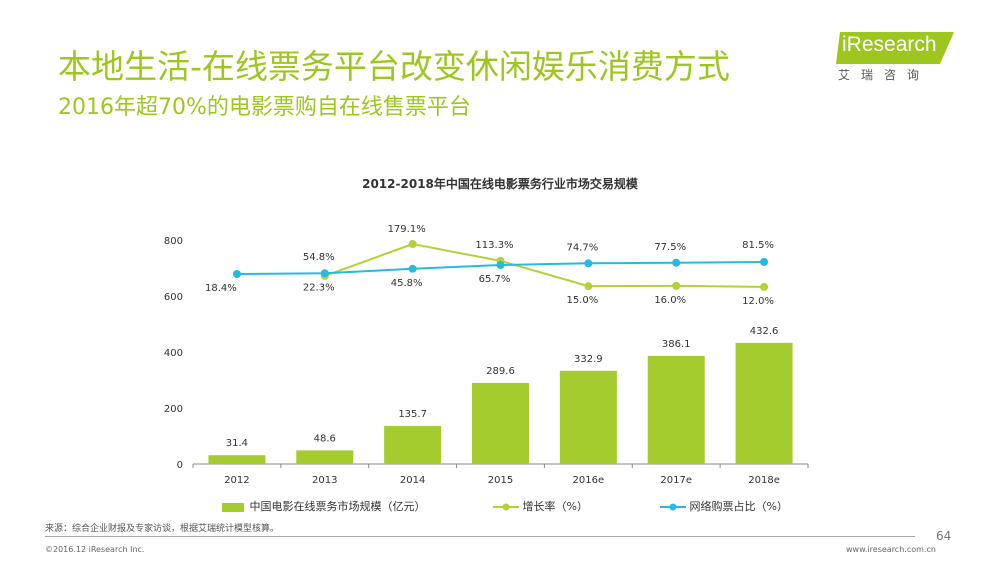 This screenshot has height=563, width=1000. I want to click on y-tick-label: 600, so click(173, 297).